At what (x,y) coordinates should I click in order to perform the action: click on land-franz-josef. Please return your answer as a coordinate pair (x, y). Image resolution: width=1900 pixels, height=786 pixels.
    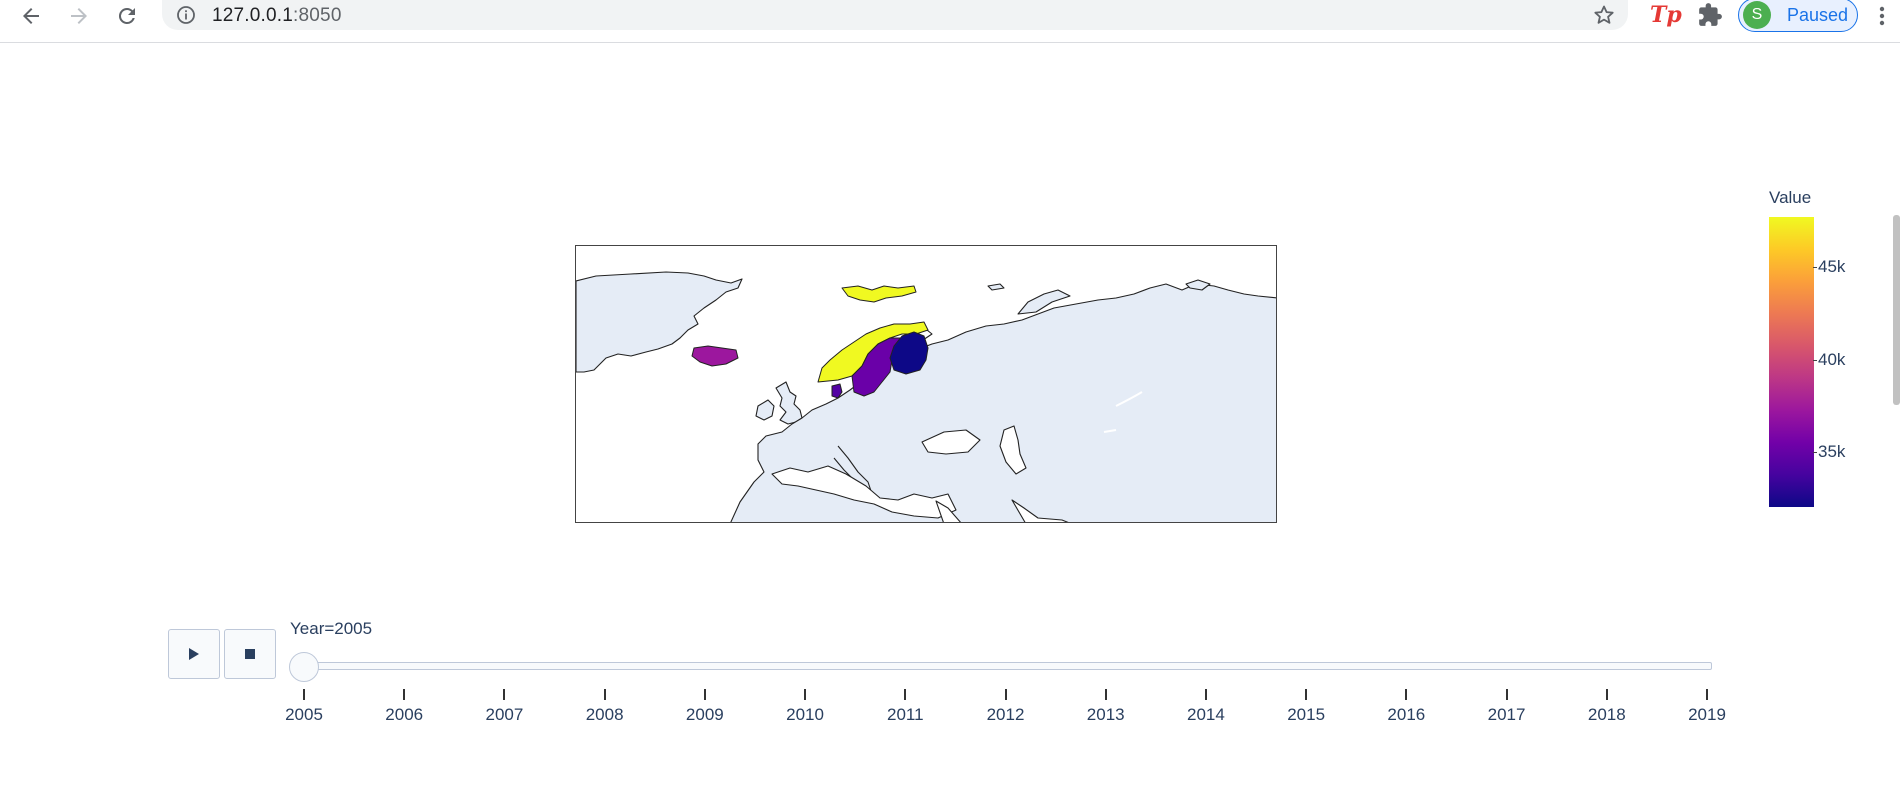
    Looking at the image, I should click on (996, 287).